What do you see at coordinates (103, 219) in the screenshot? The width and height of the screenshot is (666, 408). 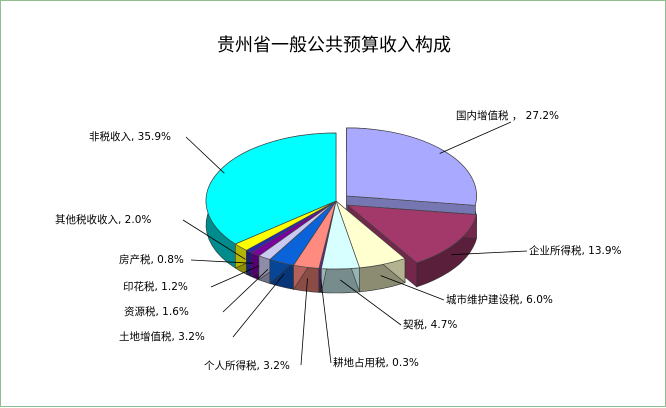 I see `slice-label: 其他税收收入, 2.0%` at bounding box center [103, 219].